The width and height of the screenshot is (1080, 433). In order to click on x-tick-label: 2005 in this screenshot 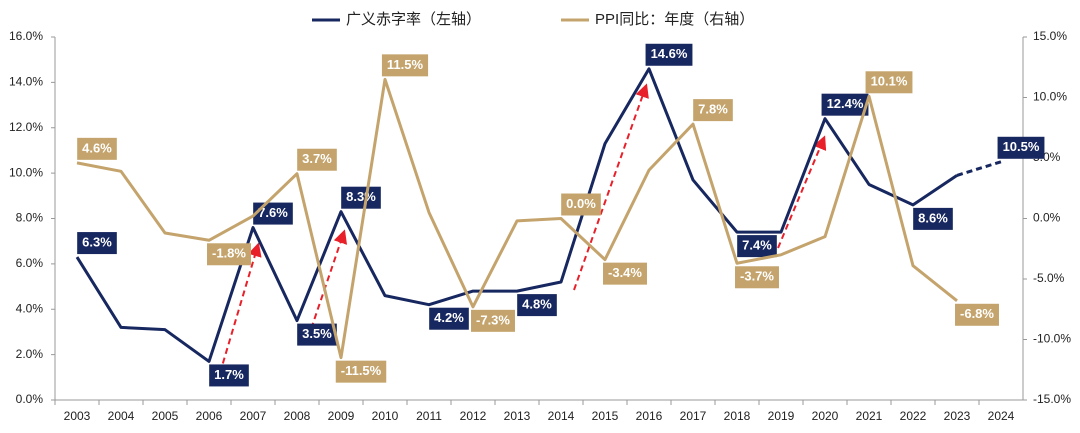, I will do `click(165, 416)`.